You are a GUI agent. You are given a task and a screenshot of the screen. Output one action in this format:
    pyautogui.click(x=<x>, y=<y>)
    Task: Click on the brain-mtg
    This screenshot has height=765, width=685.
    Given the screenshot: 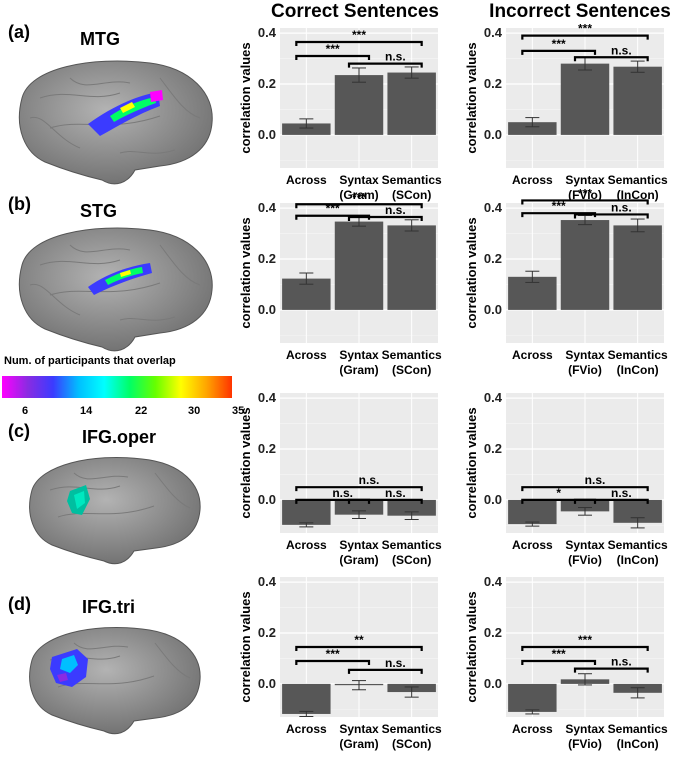 What is the action you would take?
    pyautogui.click(x=115, y=122)
    